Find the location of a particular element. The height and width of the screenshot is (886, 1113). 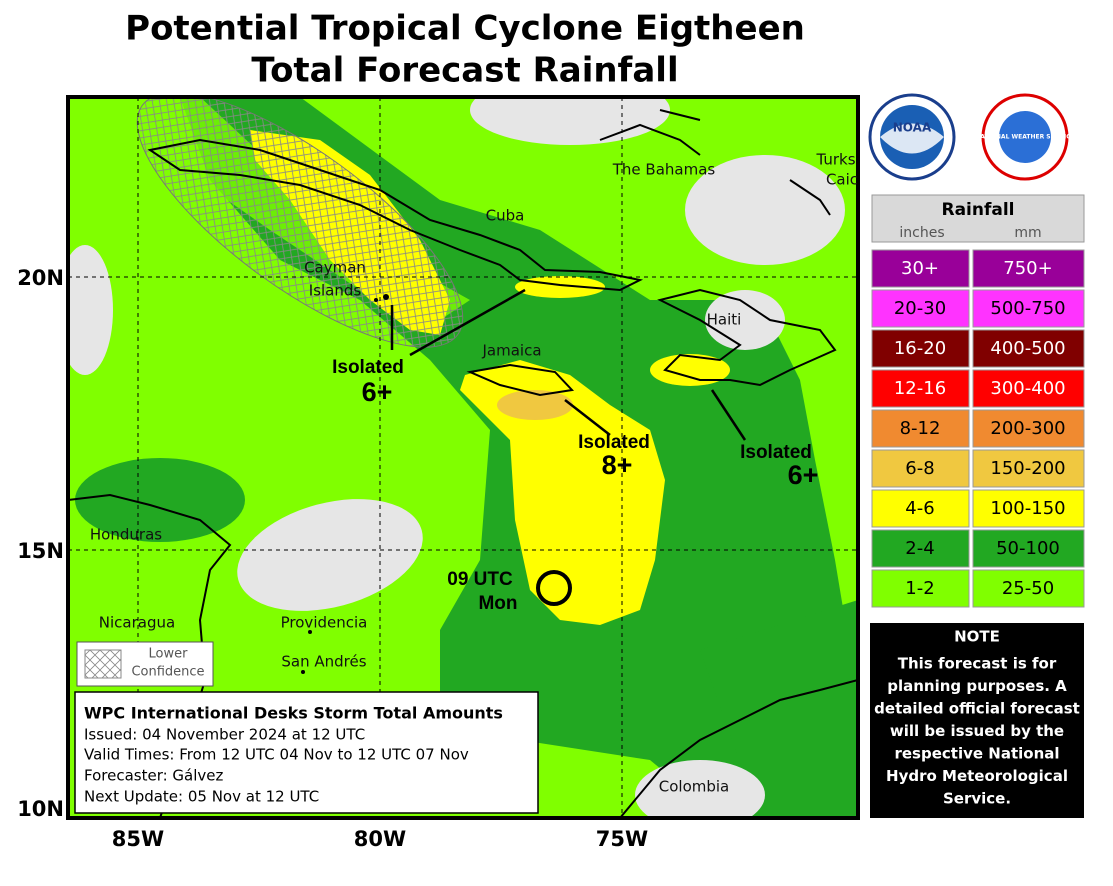

coastline-hispaniola is located at coordinates (747, 337).